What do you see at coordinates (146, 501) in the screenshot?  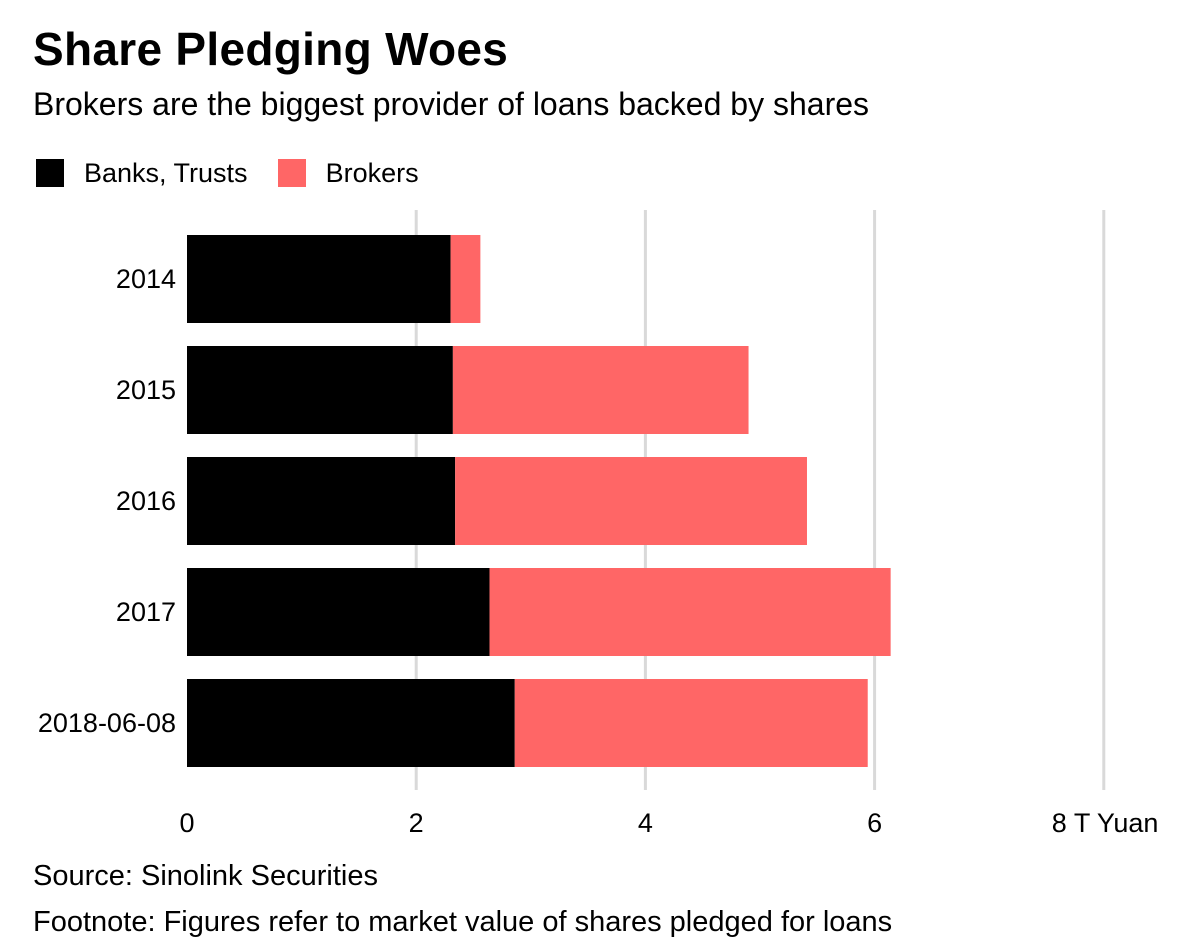 I see `y-tick-label: 2016` at bounding box center [146, 501].